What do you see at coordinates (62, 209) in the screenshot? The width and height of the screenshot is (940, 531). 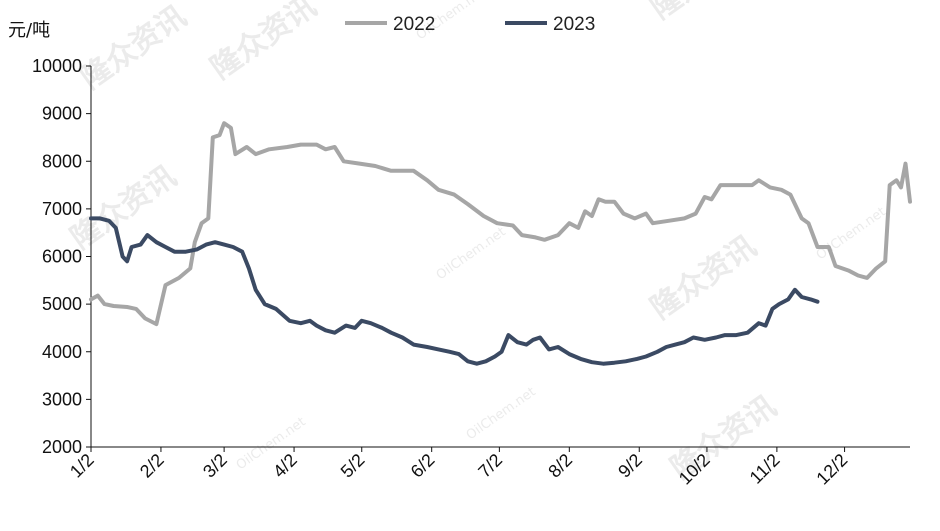 I see `y-tick-label: 7000` at bounding box center [62, 209].